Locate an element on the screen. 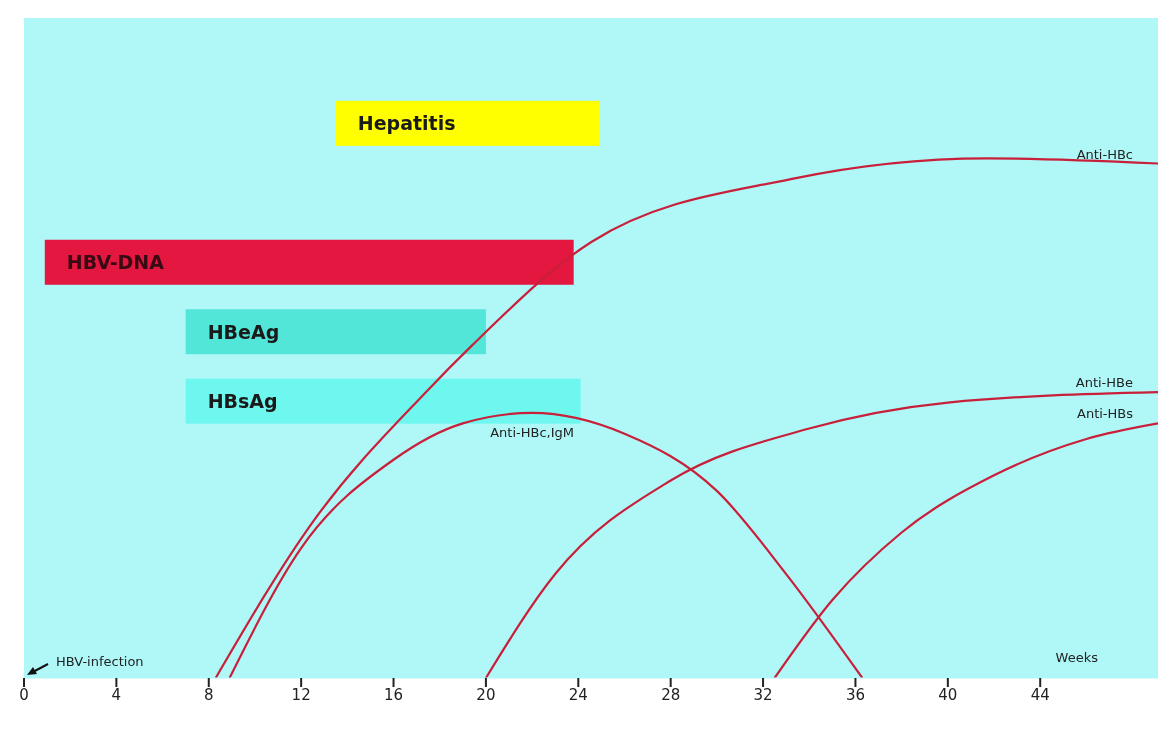 The height and width of the screenshot is (729, 1174). annotation: HBV-infection is located at coordinates (100, 661).